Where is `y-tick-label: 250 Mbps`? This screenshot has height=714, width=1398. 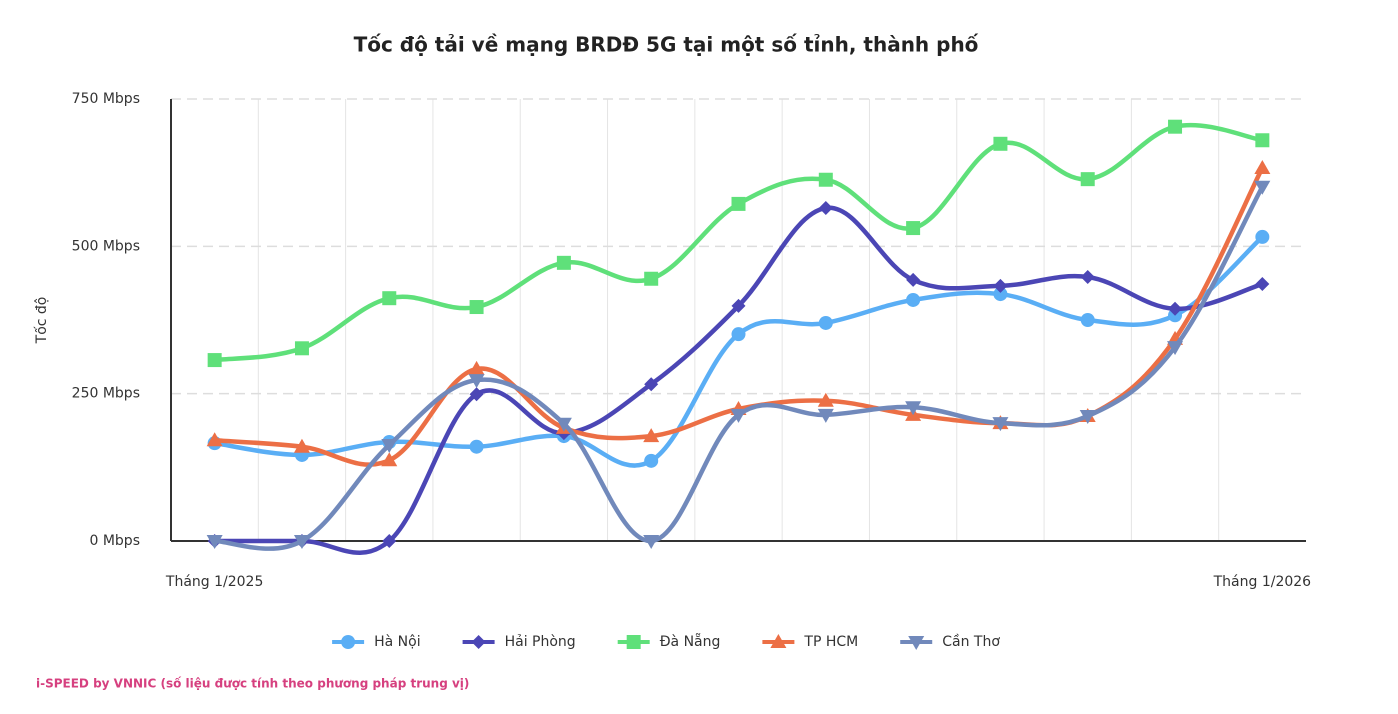 y-tick-label: 250 Mbps is located at coordinates (106, 394).